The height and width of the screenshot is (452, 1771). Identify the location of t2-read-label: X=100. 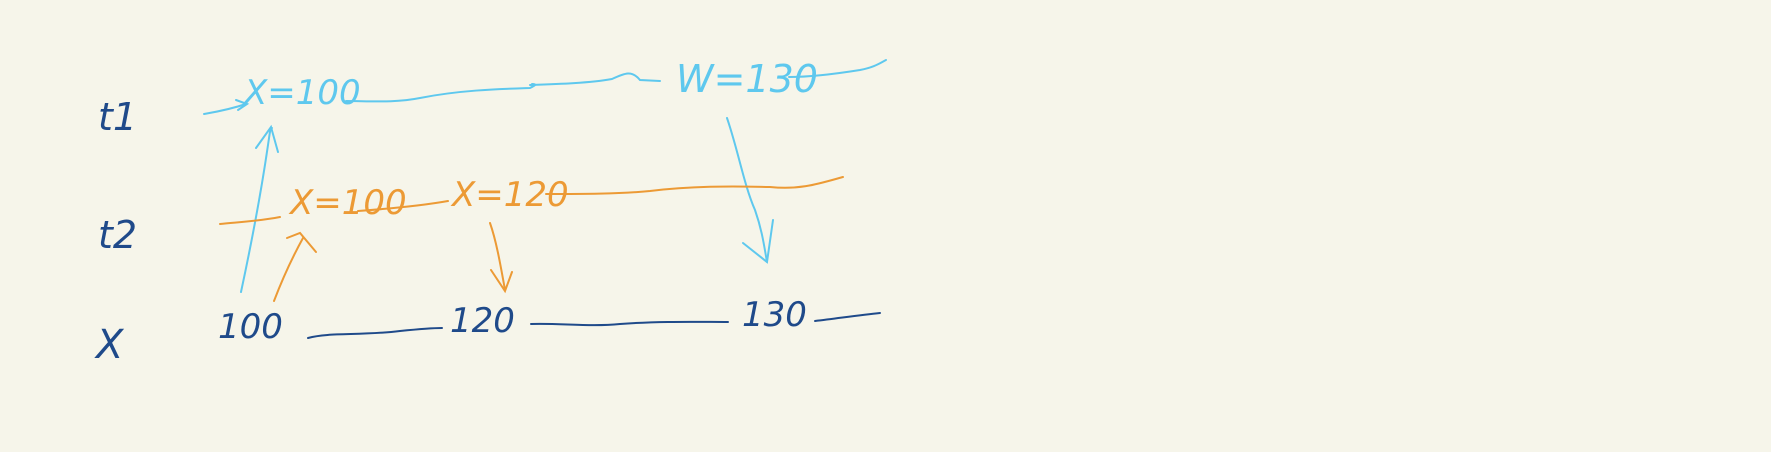
(347, 203).